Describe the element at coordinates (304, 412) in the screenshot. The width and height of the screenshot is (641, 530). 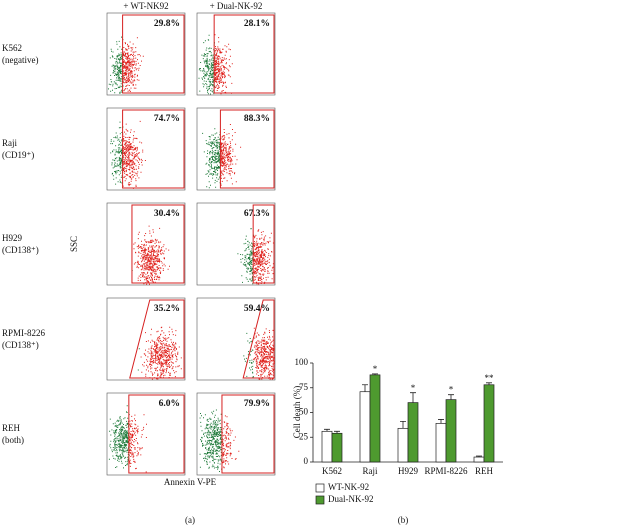
I see `y-tick-label: 50` at that location.